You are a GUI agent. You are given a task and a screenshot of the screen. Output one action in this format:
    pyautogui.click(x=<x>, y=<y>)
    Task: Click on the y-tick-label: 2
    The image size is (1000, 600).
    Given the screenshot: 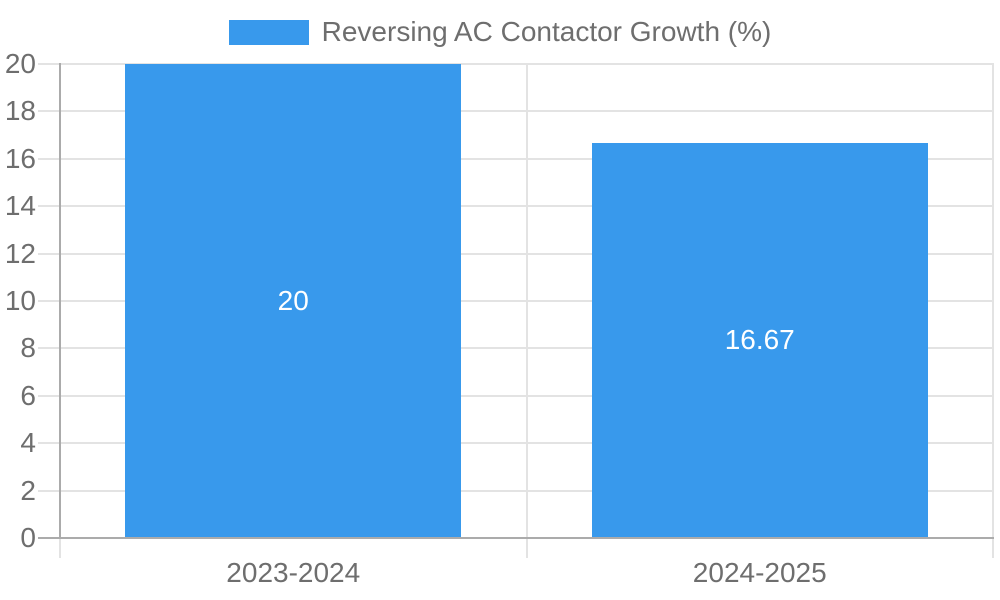 What is the action you would take?
    pyautogui.click(x=28, y=490)
    